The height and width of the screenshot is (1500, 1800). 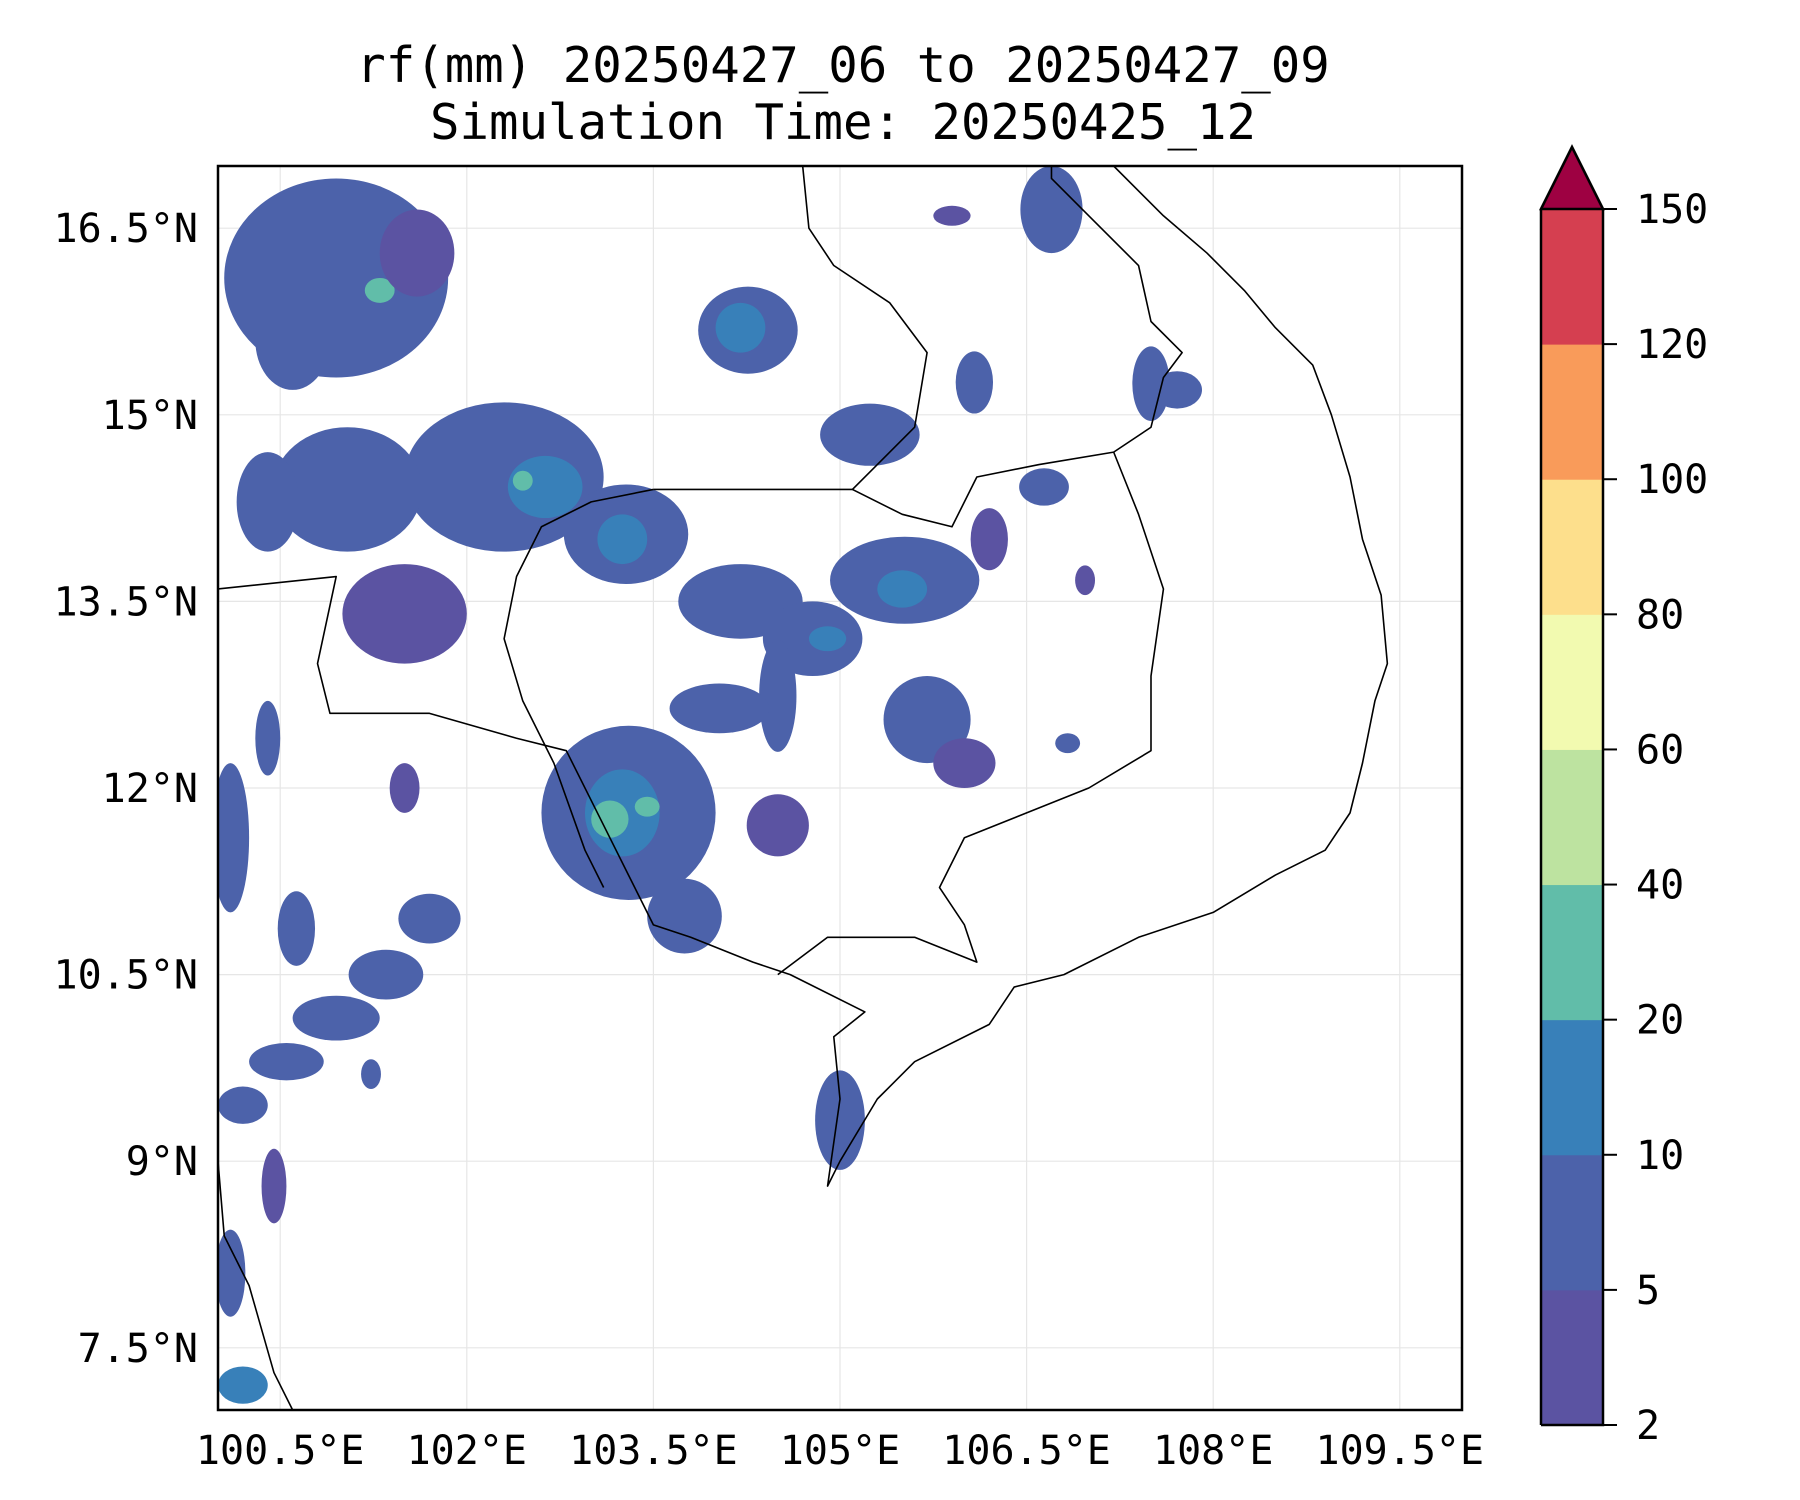 I want to click on colorbar-outline, so click(x=1572, y=785).